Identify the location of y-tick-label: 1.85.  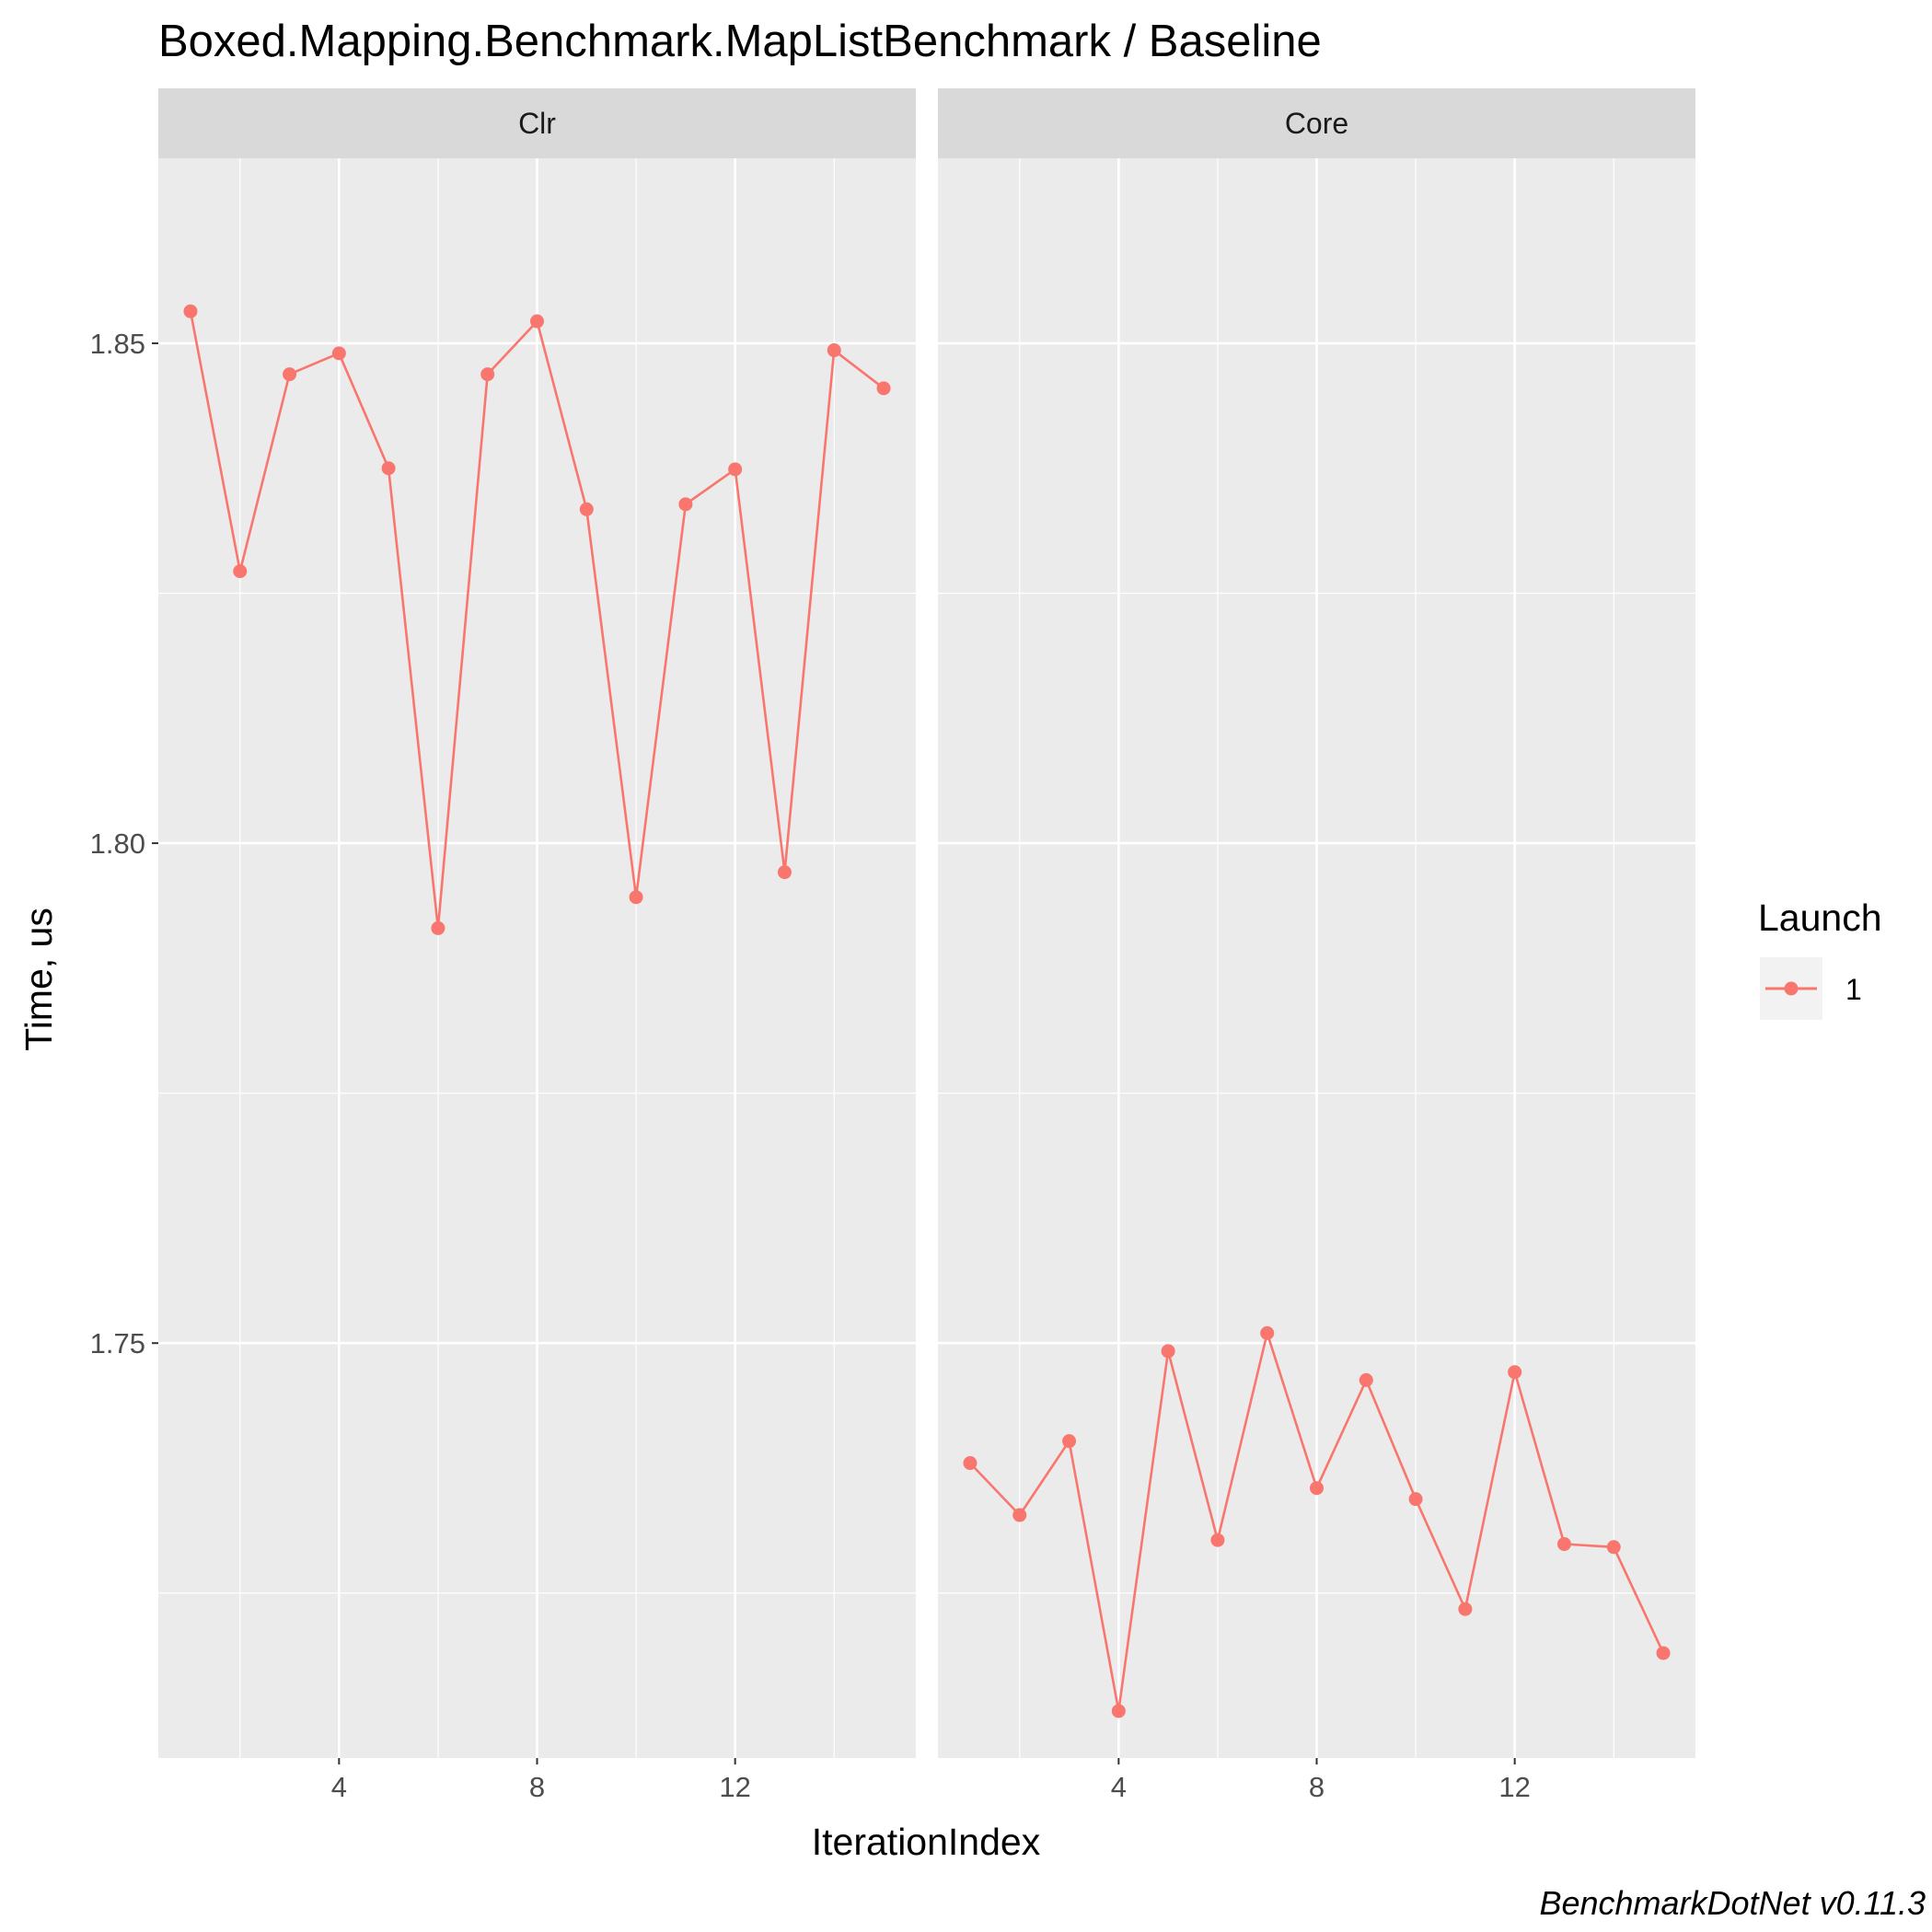
(118, 344).